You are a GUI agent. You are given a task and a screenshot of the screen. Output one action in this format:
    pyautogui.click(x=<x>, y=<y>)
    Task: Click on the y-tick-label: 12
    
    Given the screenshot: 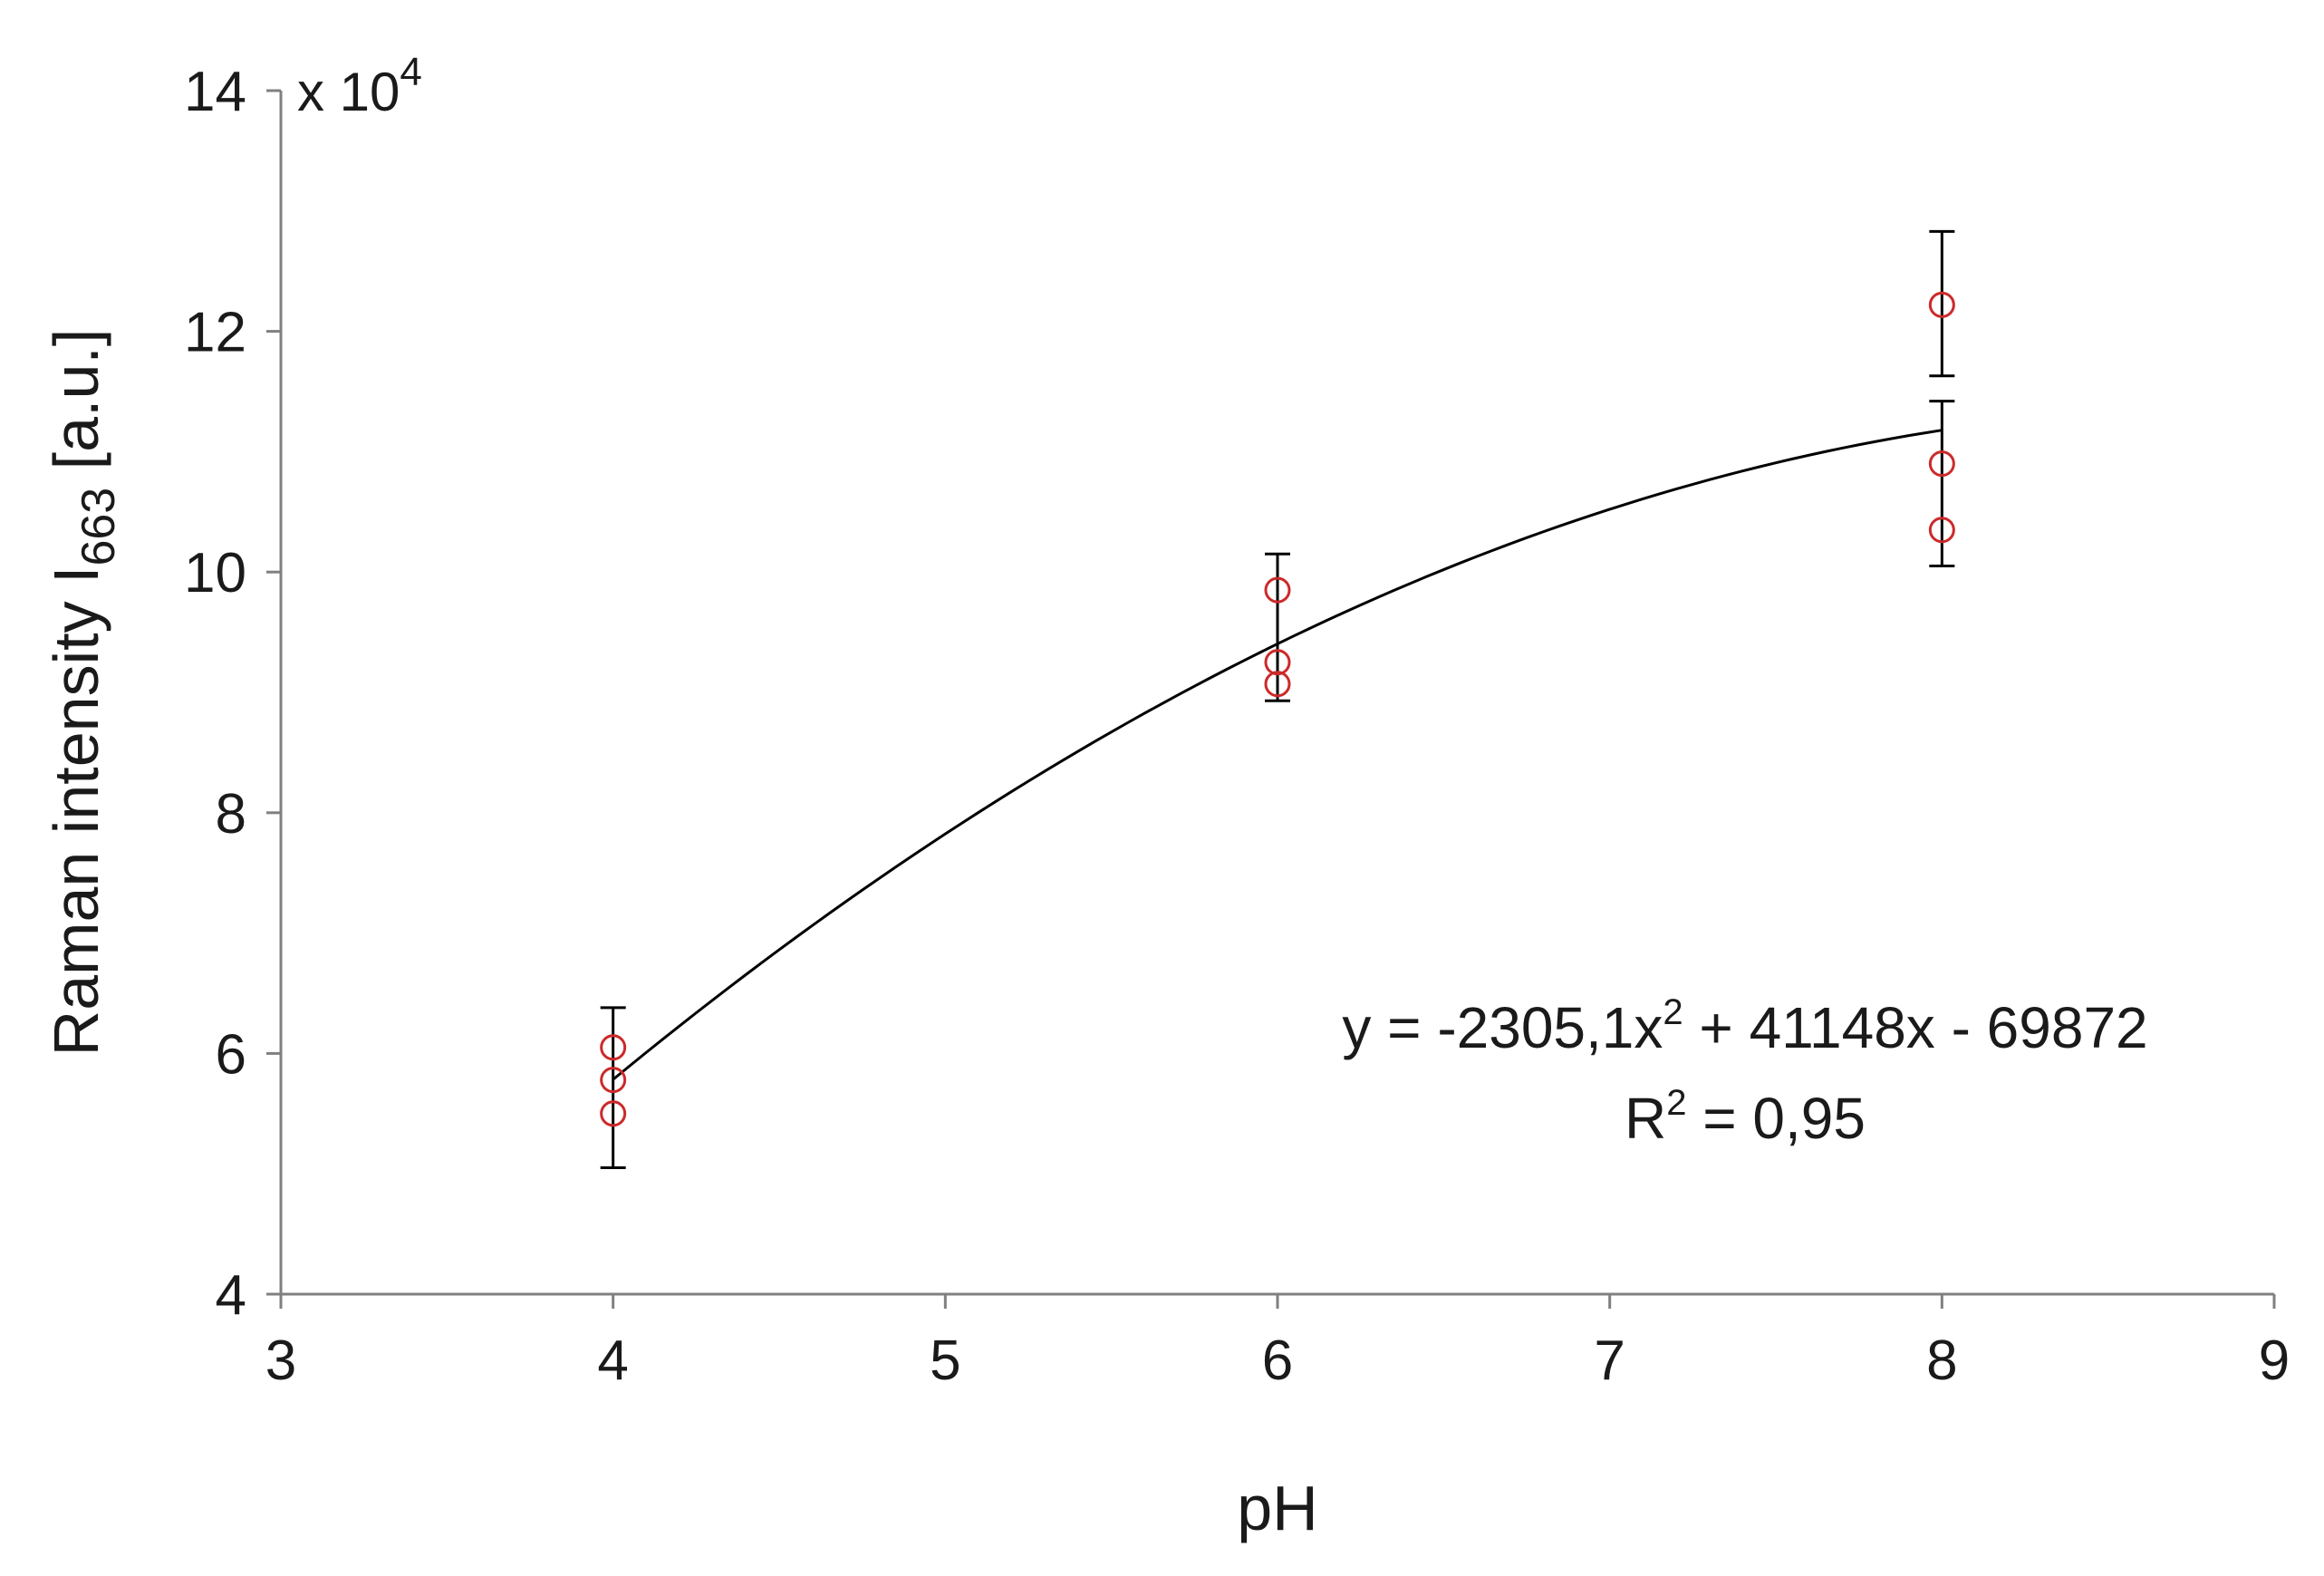 What is the action you would take?
    pyautogui.click(x=215, y=333)
    